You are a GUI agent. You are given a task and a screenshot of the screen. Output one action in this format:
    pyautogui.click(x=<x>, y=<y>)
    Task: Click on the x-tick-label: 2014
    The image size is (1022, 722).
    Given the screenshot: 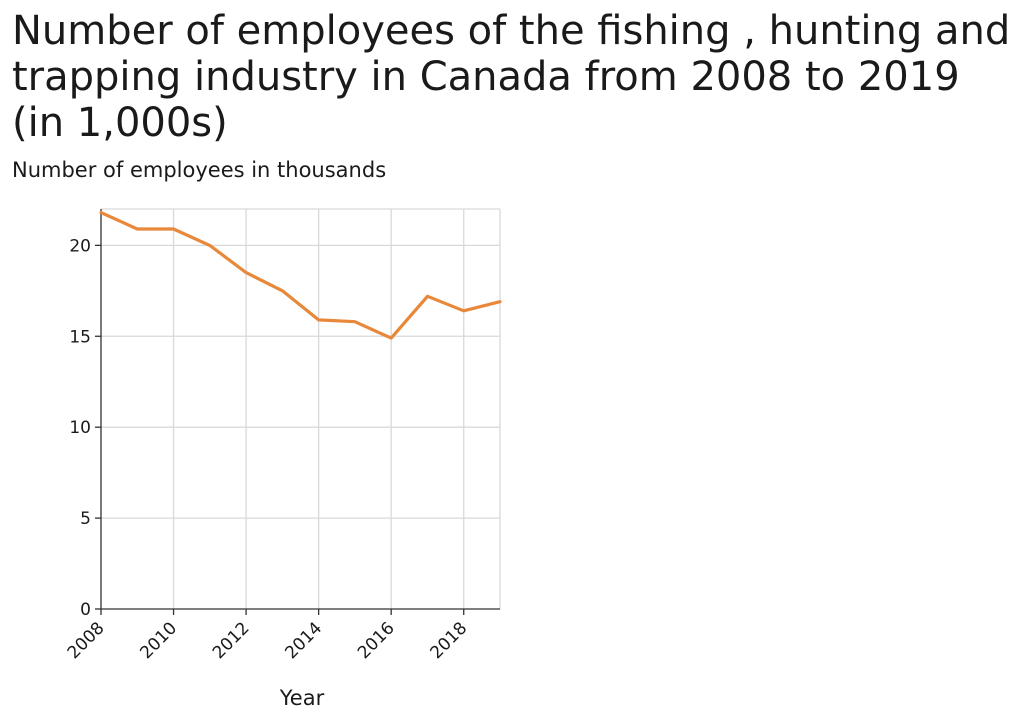 What is the action you would take?
    pyautogui.click(x=303, y=640)
    